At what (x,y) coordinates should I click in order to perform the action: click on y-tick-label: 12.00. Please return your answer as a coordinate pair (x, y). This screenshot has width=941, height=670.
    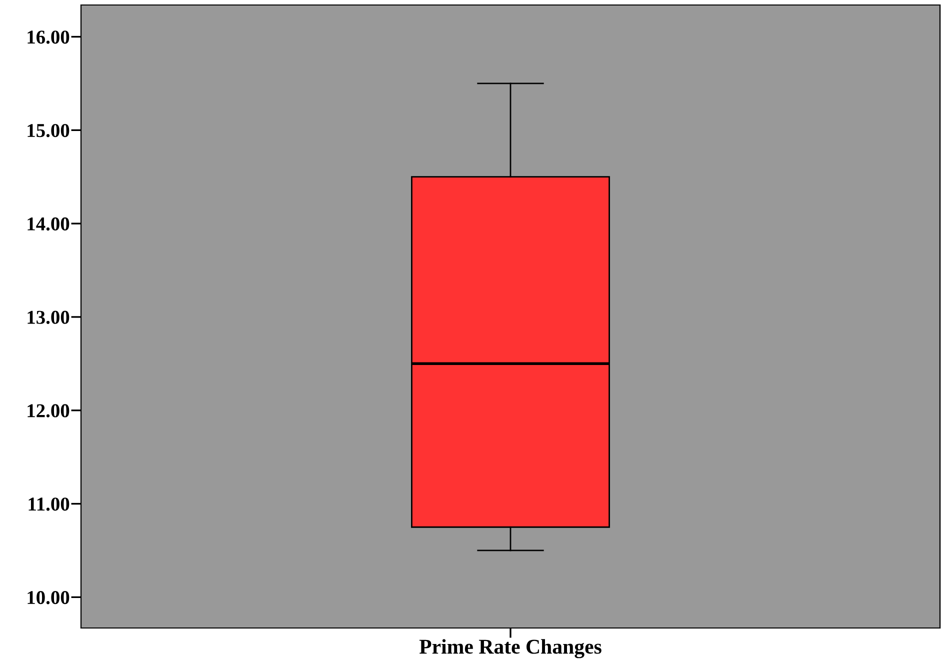
    Looking at the image, I should click on (49, 411).